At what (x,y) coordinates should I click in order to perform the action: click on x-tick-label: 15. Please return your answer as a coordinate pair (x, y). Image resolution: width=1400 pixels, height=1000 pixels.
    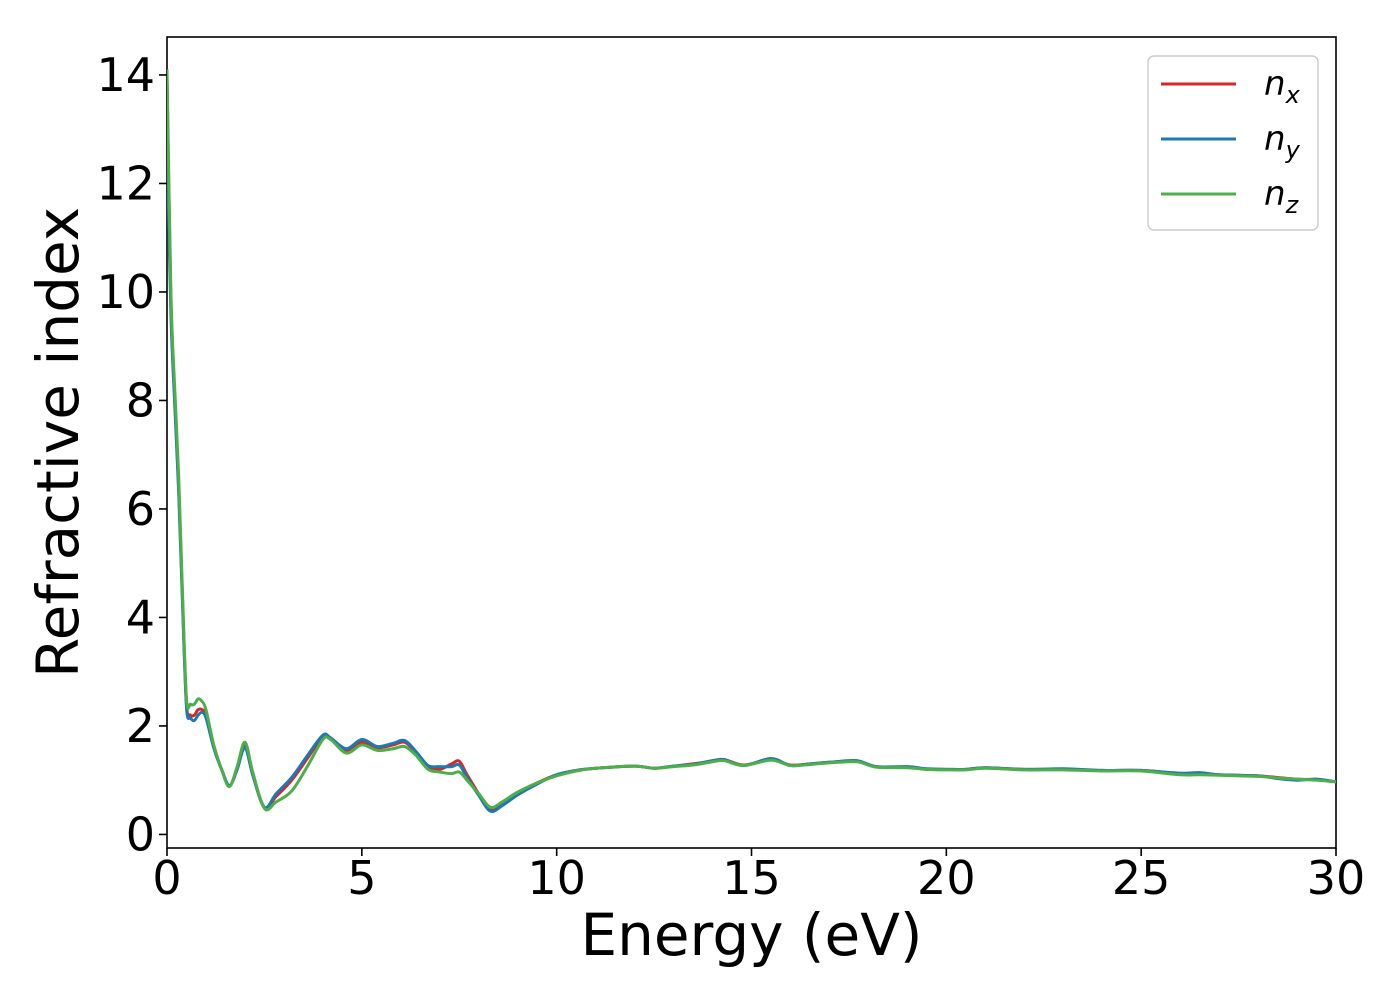
    Looking at the image, I should click on (751, 878).